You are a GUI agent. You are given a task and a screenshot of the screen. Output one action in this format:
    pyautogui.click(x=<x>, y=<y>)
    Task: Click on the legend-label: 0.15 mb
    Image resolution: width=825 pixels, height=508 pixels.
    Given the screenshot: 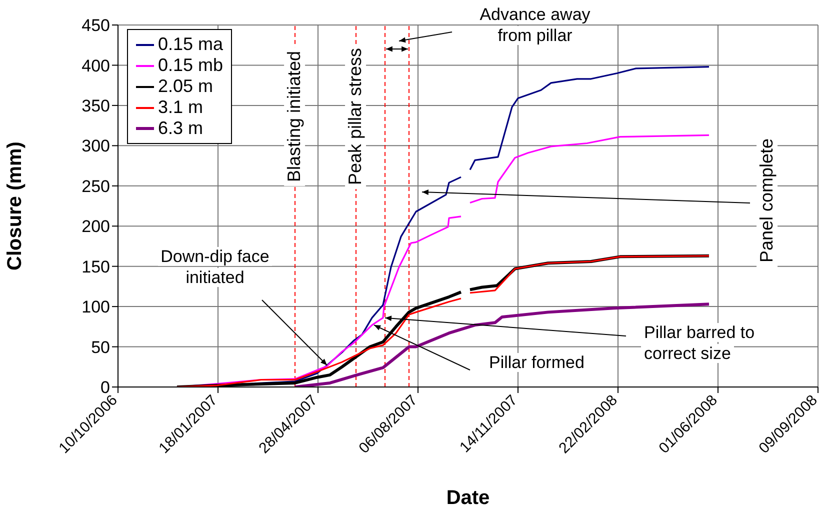 What is the action you would take?
    pyautogui.click(x=191, y=65)
    